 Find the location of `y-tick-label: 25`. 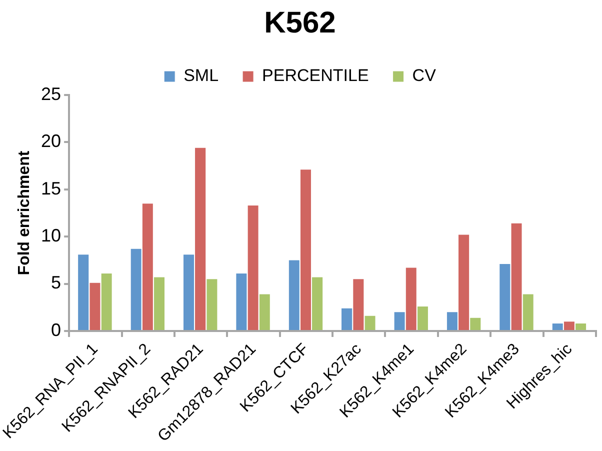

y-tick-label: 25 is located at coordinates (51, 94).